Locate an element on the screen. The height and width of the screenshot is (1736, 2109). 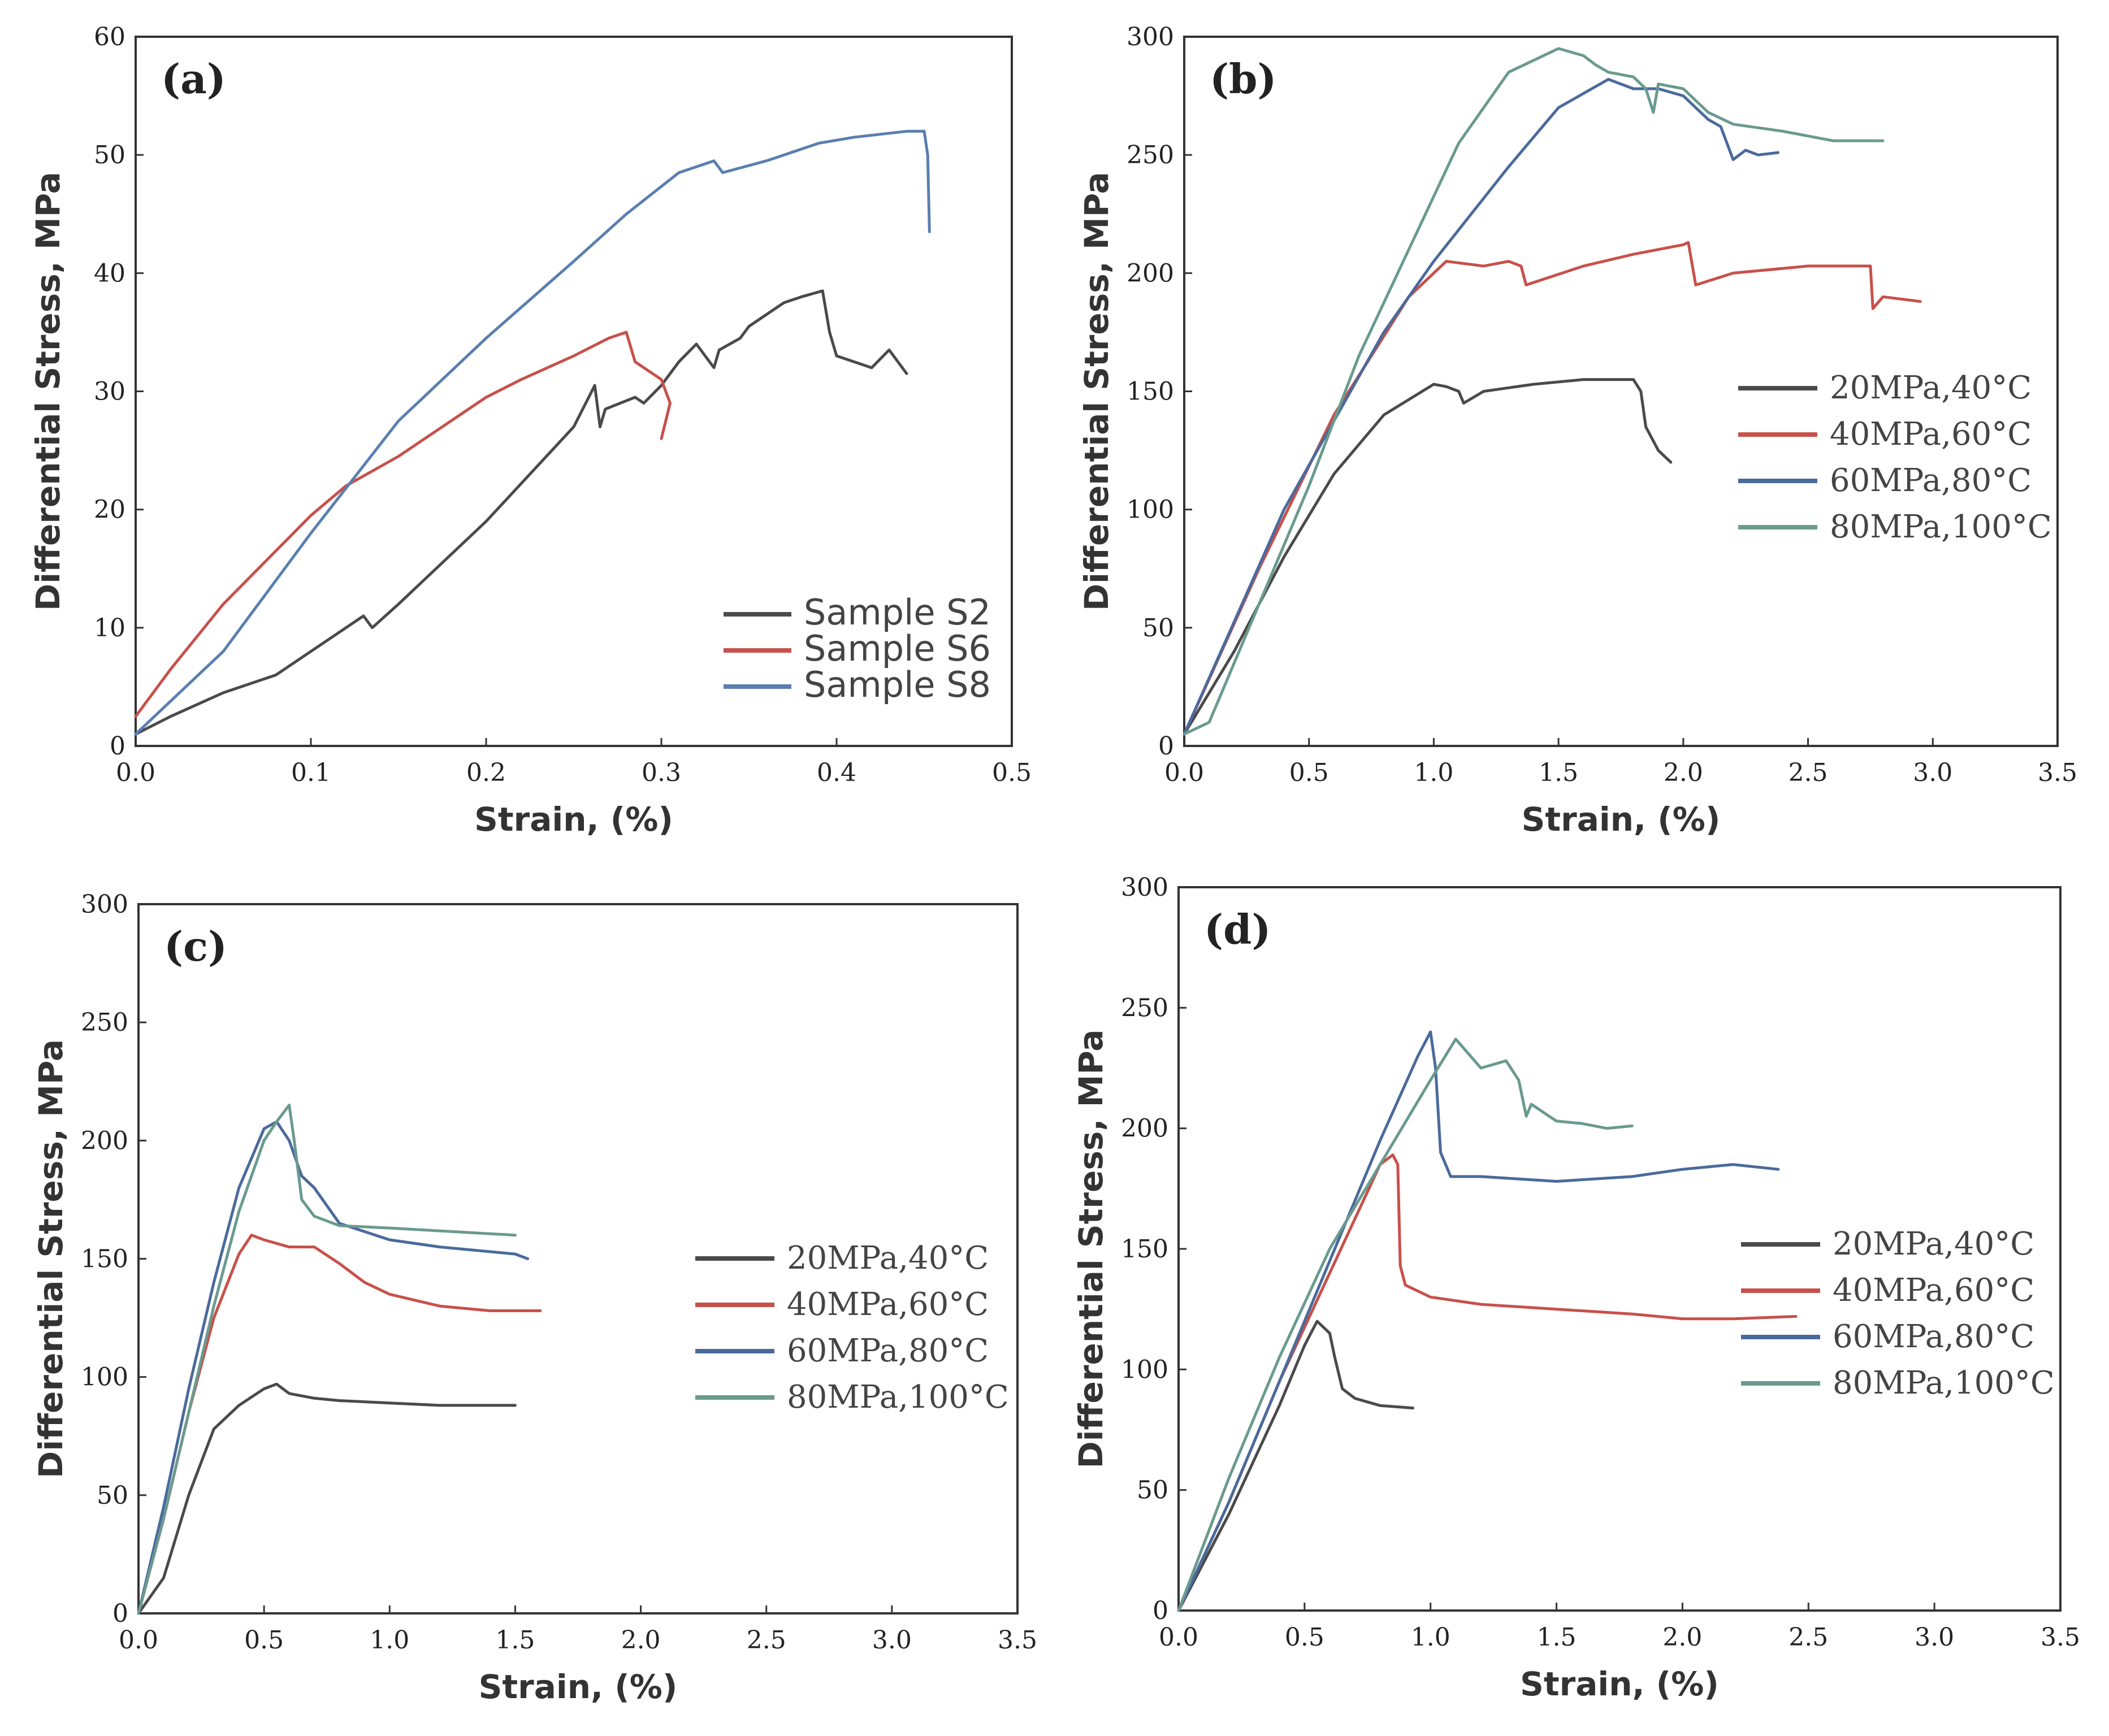
panel-label: (a) is located at coordinates (194, 79).